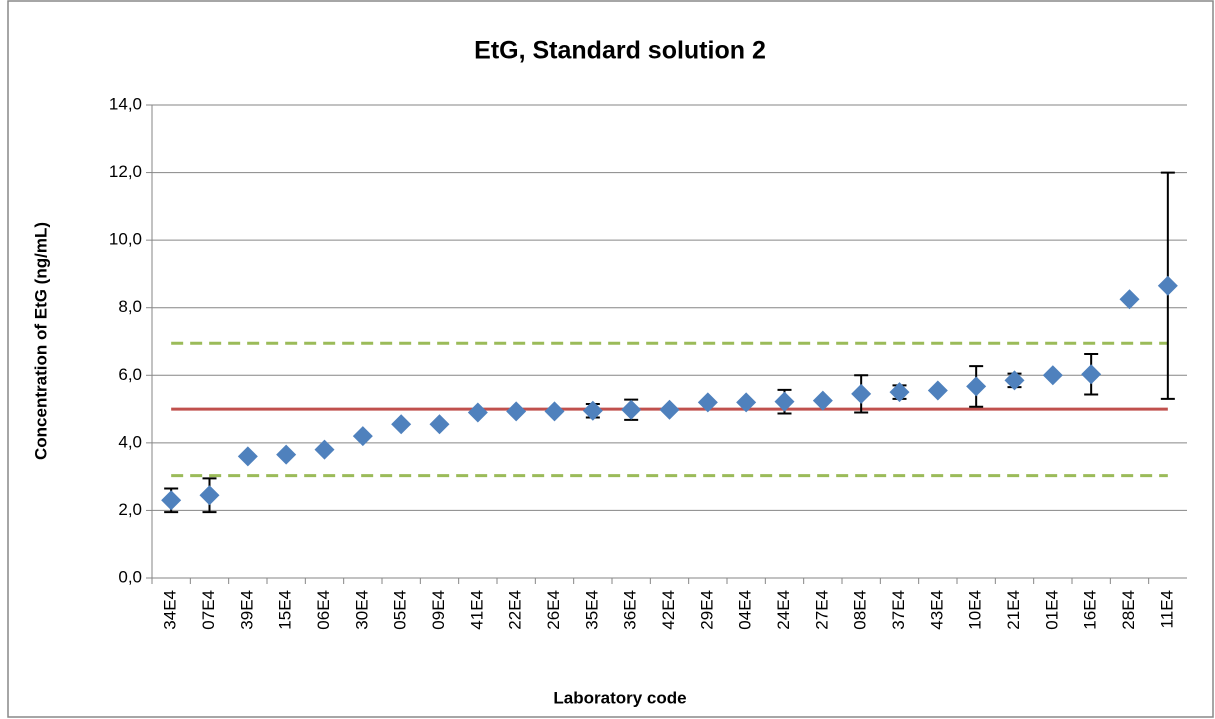 Image resolution: width=1215 pixels, height=719 pixels. I want to click on x-tick-label: 36E4, so click(630, 610).